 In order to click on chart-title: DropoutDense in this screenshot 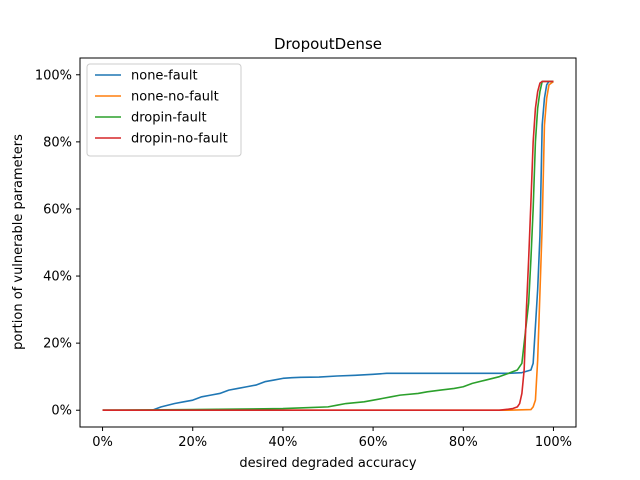, I will do `click(328, 44)`.